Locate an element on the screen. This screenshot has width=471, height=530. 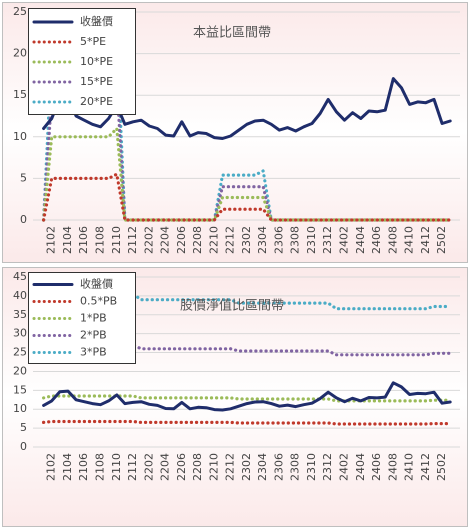
y-tick-label: 40 is located at coordinates (20, 295).